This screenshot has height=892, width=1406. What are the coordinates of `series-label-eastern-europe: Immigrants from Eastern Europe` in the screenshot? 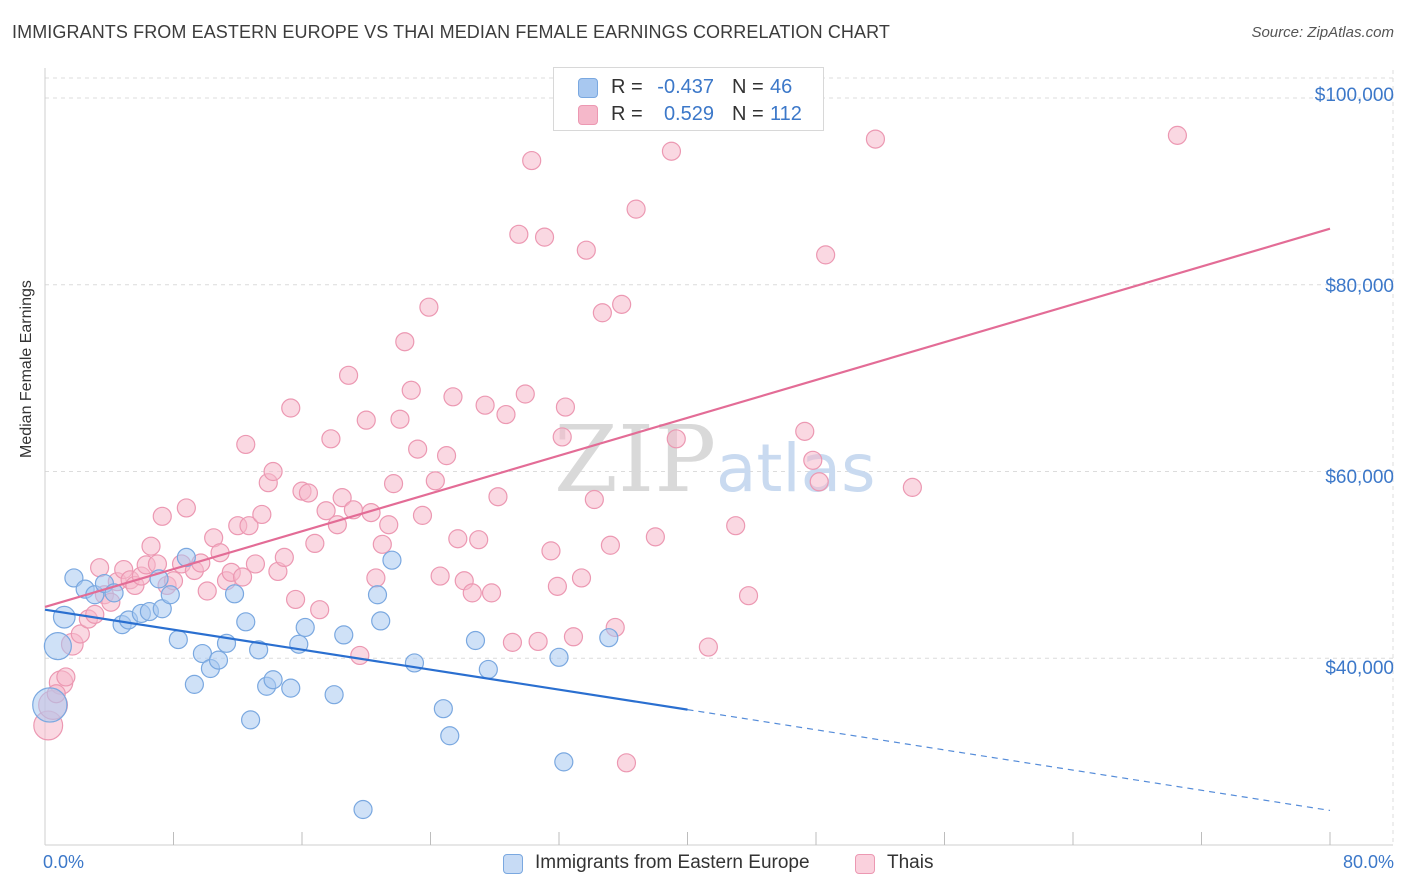 It's located at (672, 862).